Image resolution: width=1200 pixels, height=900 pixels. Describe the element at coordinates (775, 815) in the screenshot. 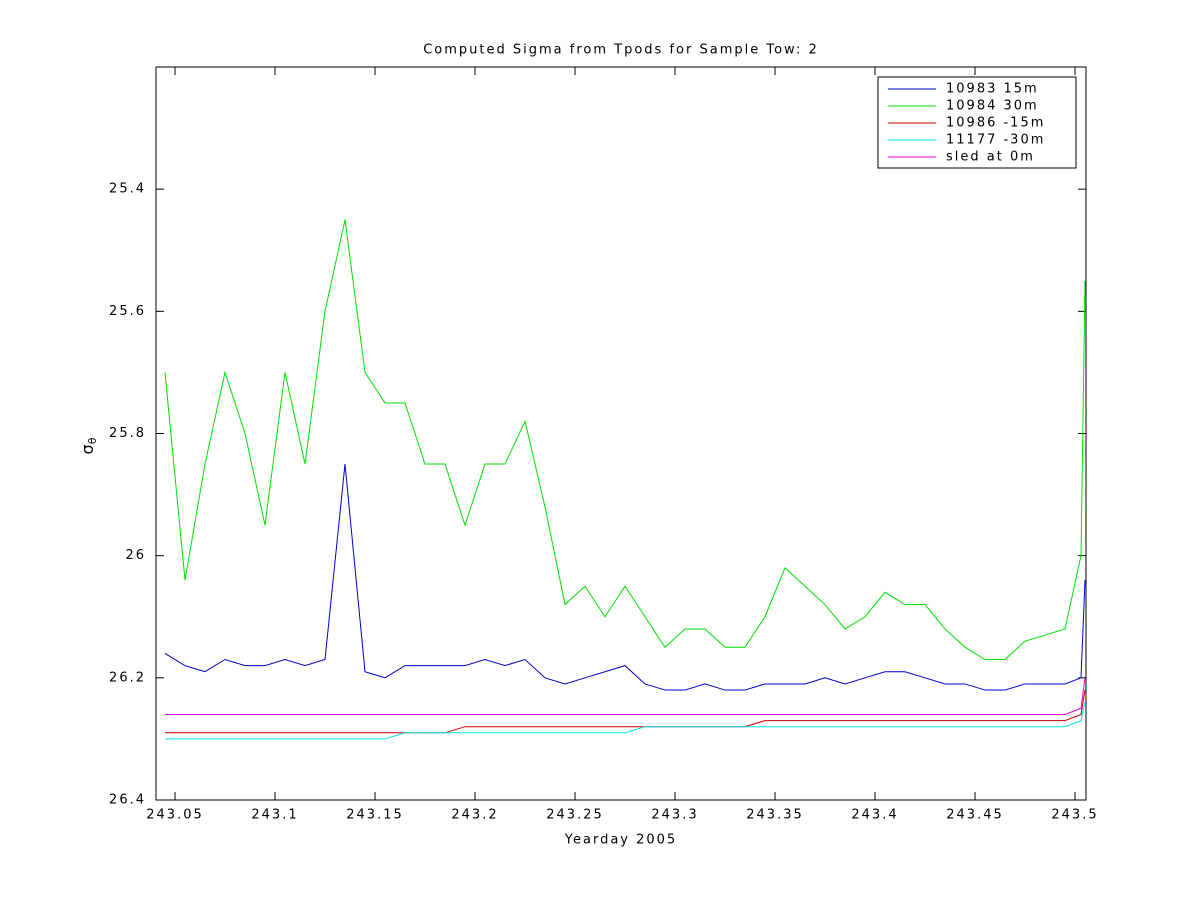

I see `x-tick-label: 243.35` at that location.